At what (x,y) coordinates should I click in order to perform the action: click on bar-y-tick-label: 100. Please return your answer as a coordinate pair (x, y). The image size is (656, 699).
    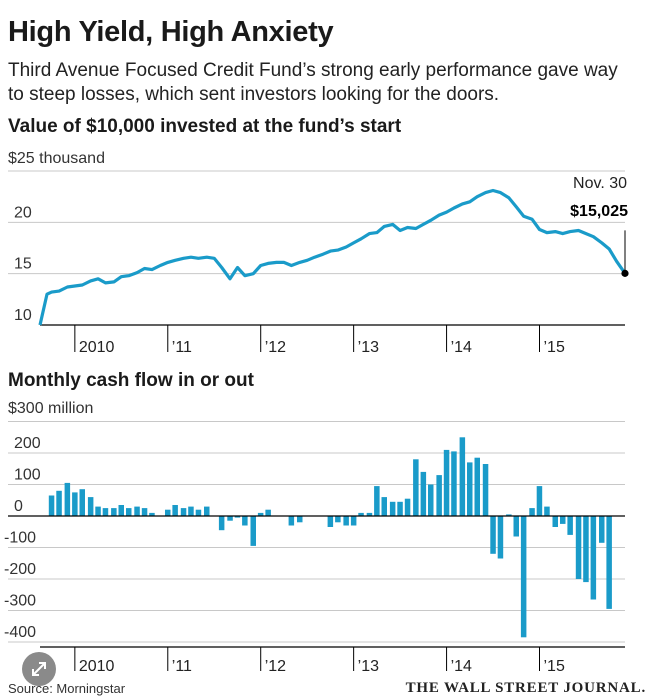
    Looking at the image, I should click on (27, 475).